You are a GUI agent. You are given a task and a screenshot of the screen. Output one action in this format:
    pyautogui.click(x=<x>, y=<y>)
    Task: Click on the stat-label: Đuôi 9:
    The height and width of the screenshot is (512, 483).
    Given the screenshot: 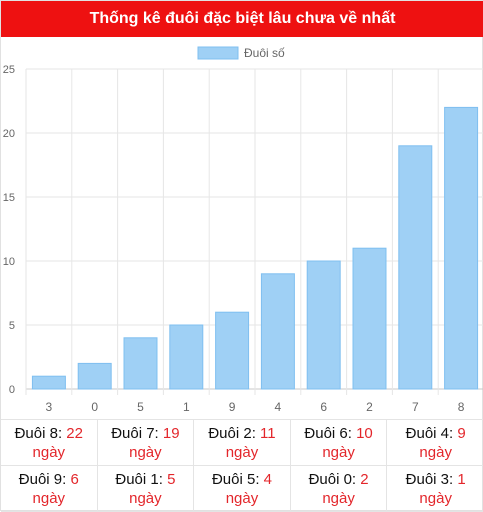 What is the action you would take?
    pyautogui.click(x=44, y=479)
    